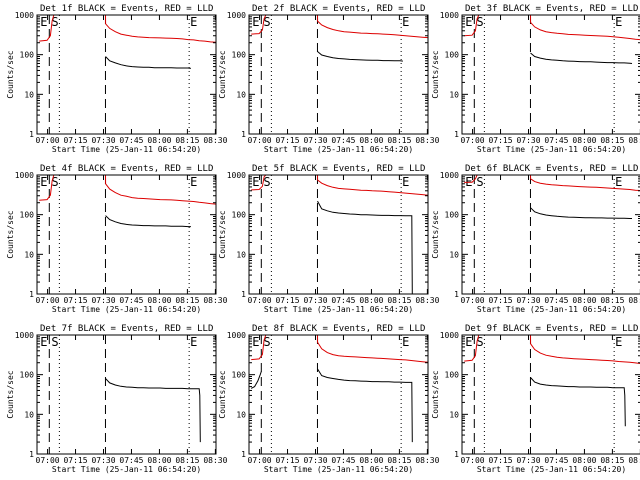  I want to click on panel-title: Det 9f BLACK = Events, RED = LLD, so click(551, 329).